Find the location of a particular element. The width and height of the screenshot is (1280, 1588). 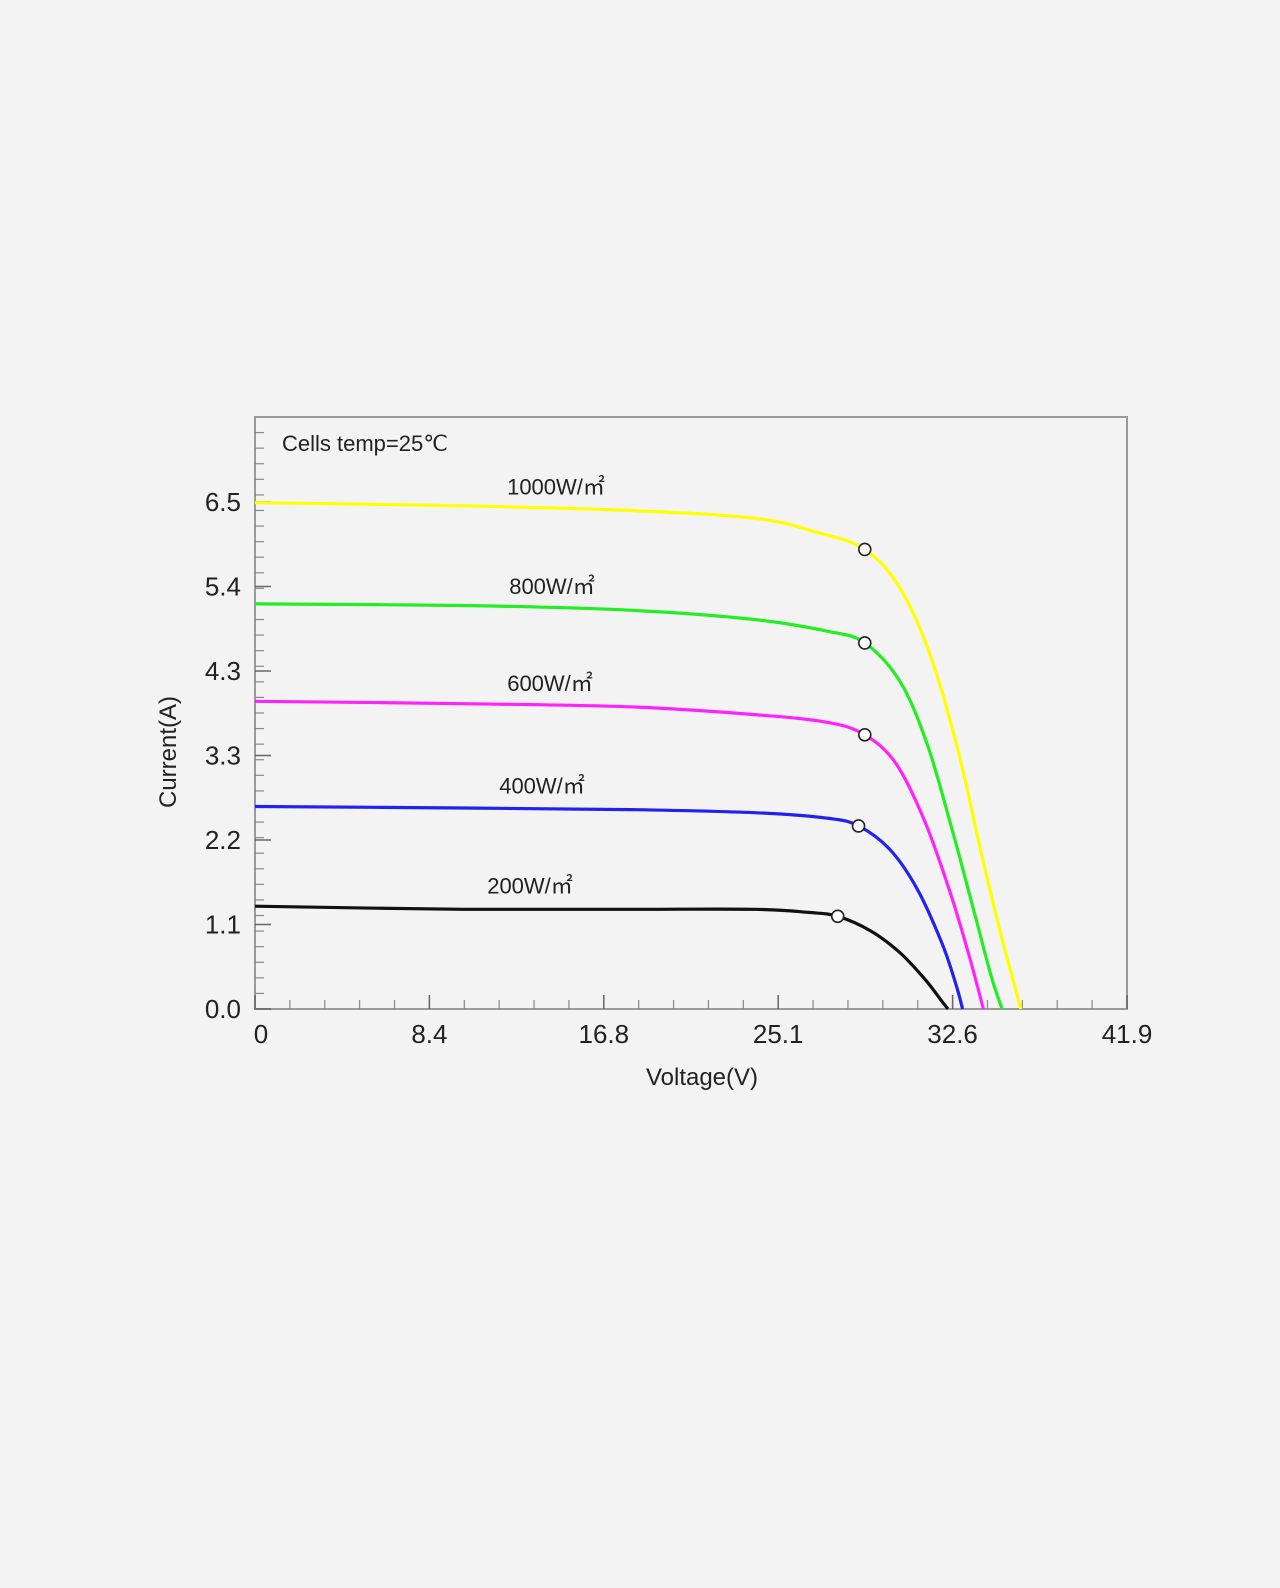

series-label-200: 200W/㎡ is located at coordinates (530, 885).